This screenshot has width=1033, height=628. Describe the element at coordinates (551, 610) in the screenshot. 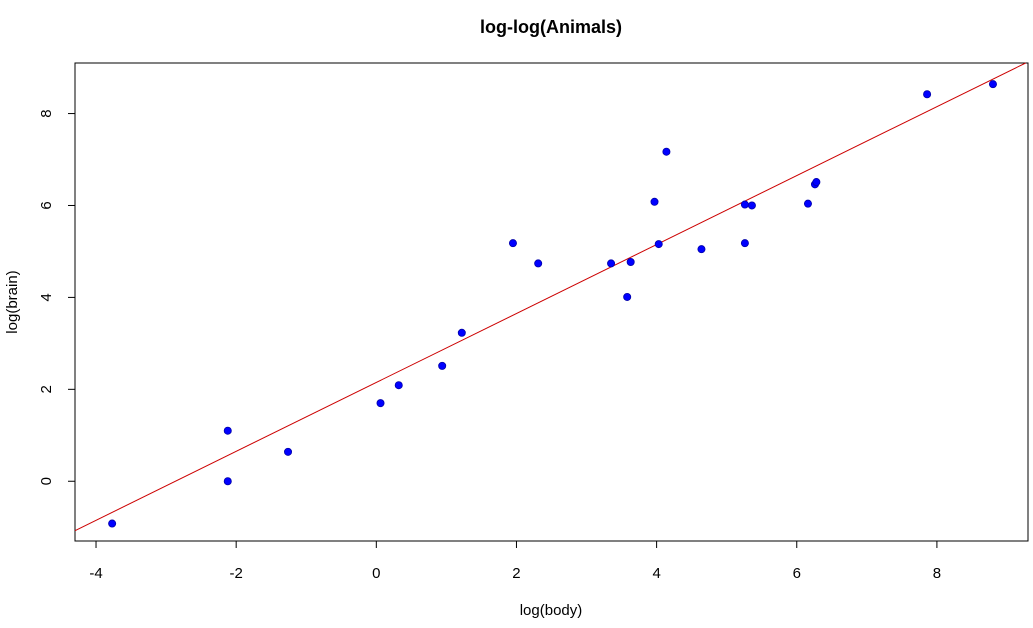

I see `x-axis-label: log(body)` at that location.